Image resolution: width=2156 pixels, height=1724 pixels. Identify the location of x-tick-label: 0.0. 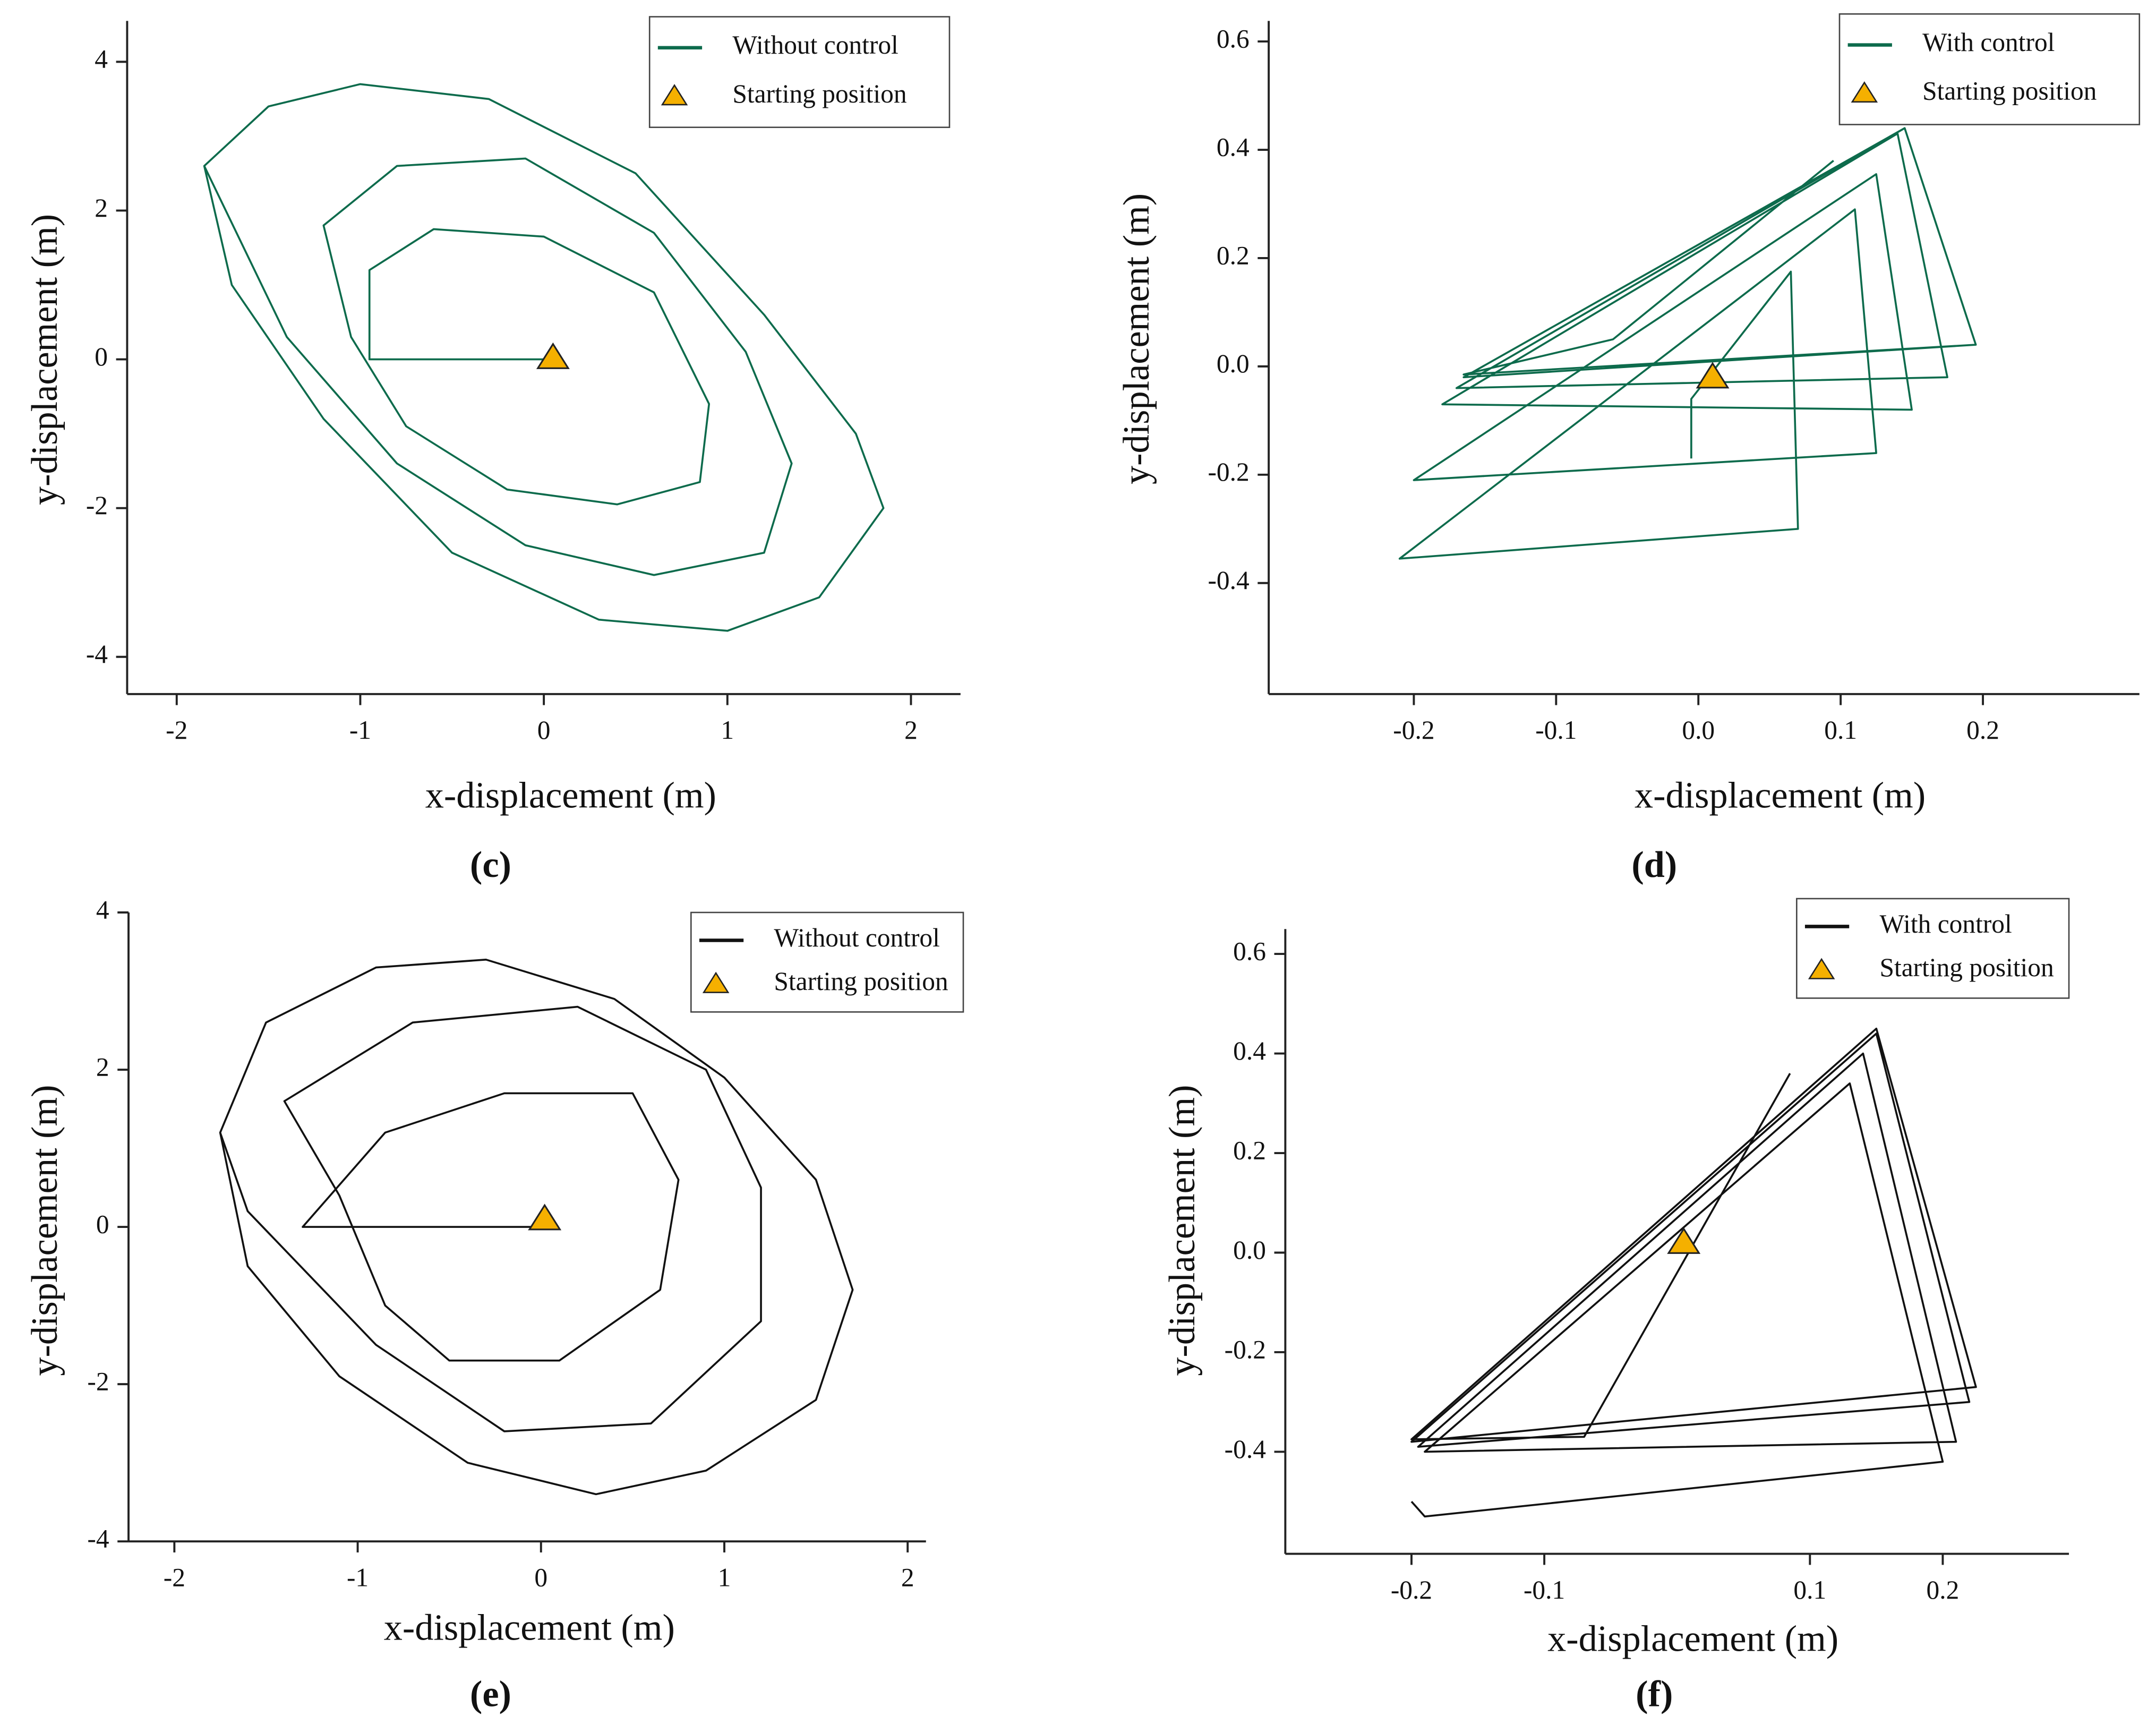
(1698, 730).